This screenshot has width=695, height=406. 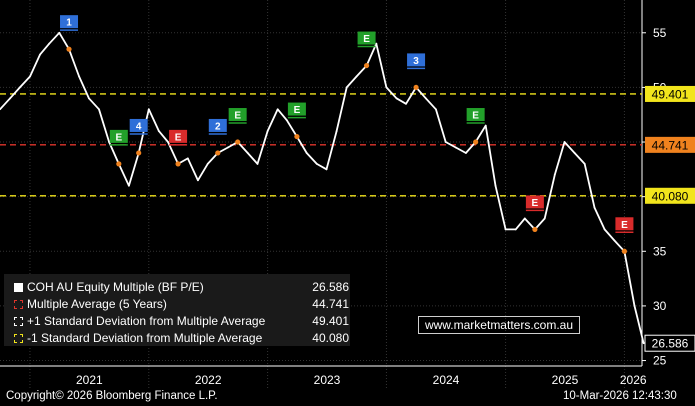 I want to click on reference-value-label: 49.401, so click(x=670, y=94).